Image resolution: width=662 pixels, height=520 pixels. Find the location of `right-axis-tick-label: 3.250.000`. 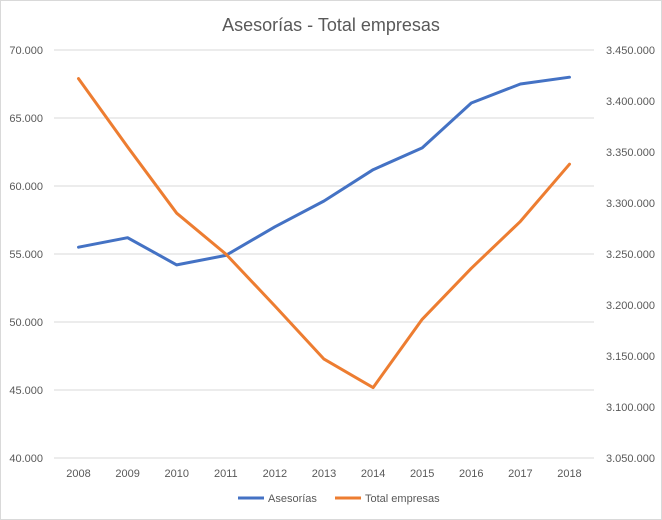

right-axis-tick-label: 3.250.000 is located at coordinates (630, 255).